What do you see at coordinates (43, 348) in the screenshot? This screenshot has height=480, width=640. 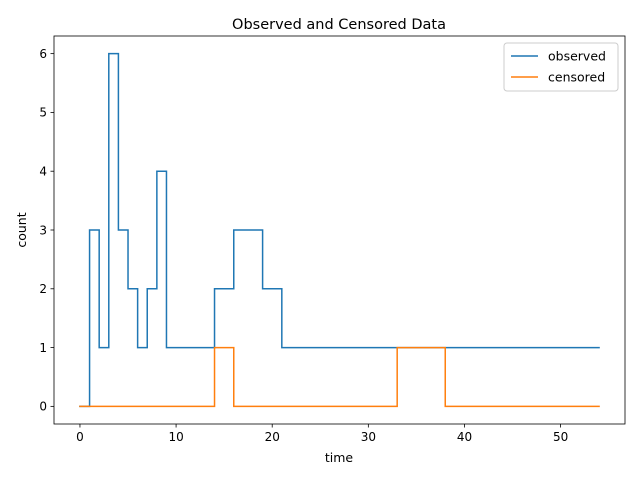 I see `y-tick-label: 1` at bounding box center [43, 348].